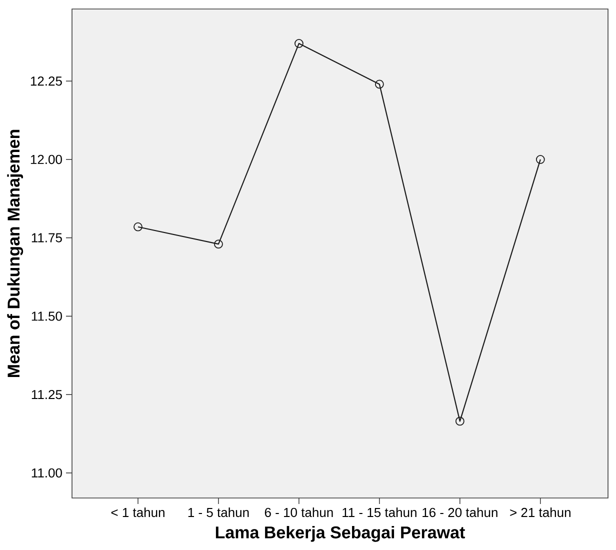  I want to click on y-tick-label: 12.00, so click(46, 159).